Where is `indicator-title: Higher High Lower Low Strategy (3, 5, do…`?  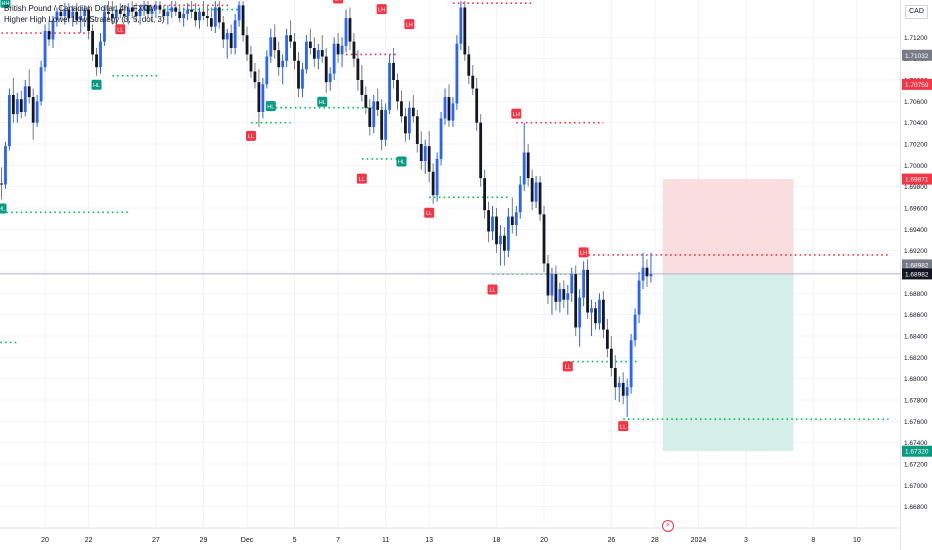 indicator-title: Higher High Lower Low Strategy (3, 5, do… is located at coordinates (84, 19).